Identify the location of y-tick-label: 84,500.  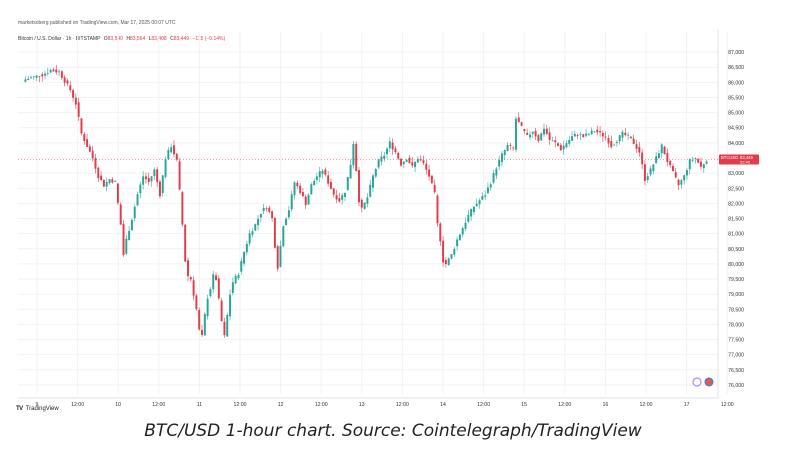
(736, 129).